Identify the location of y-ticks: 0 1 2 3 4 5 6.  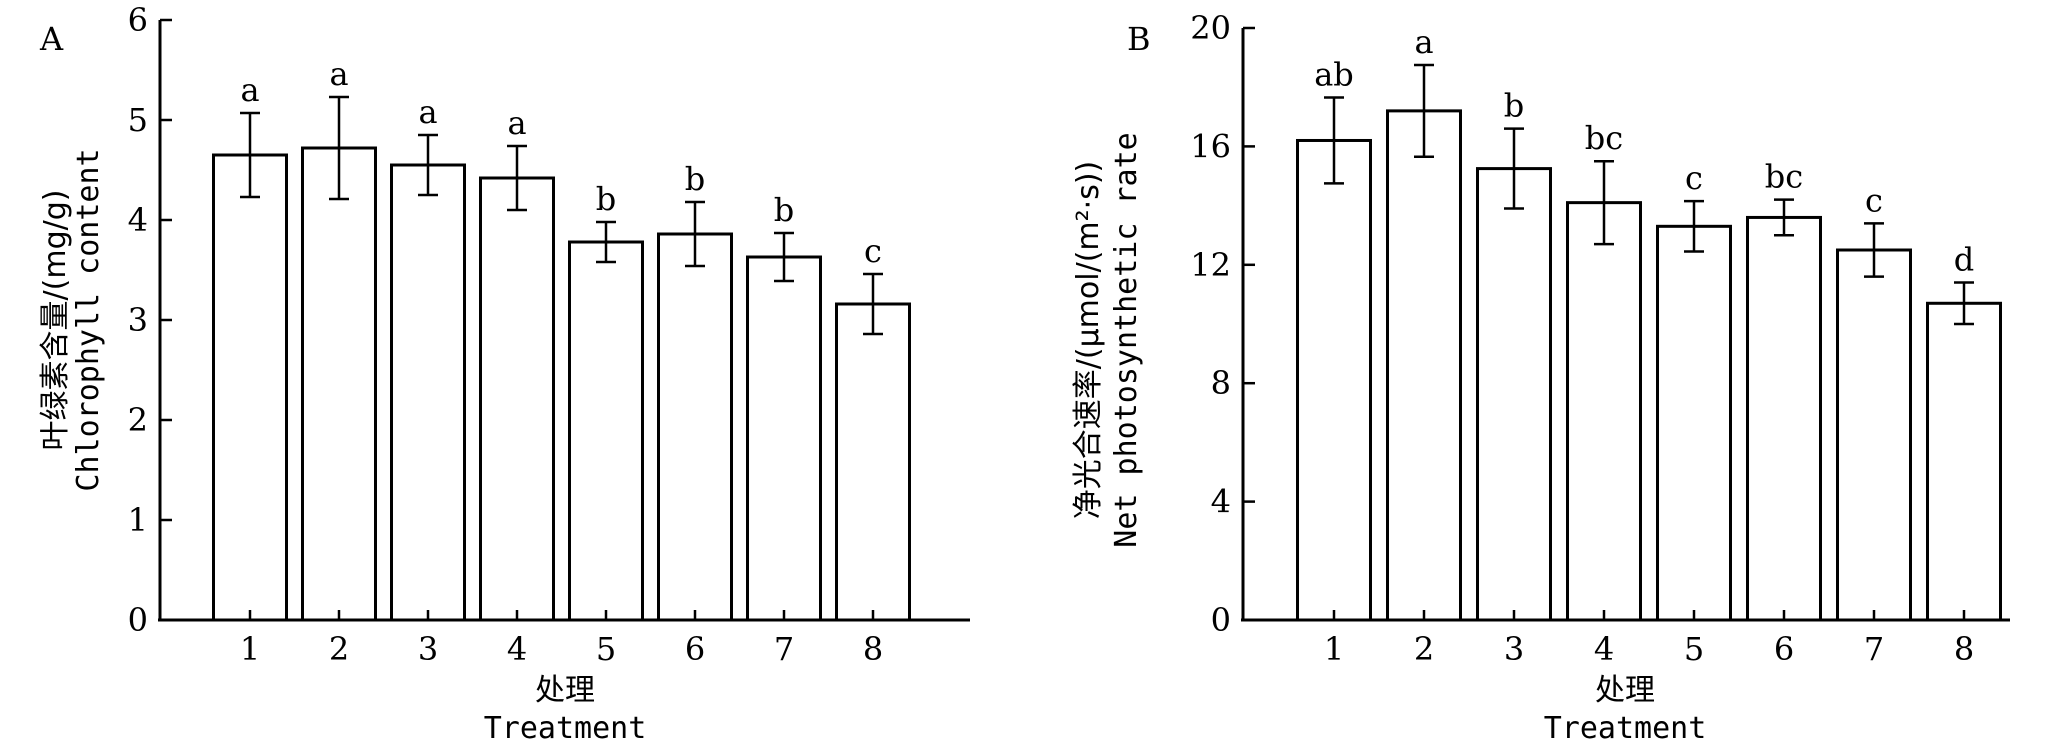
(150, 320).